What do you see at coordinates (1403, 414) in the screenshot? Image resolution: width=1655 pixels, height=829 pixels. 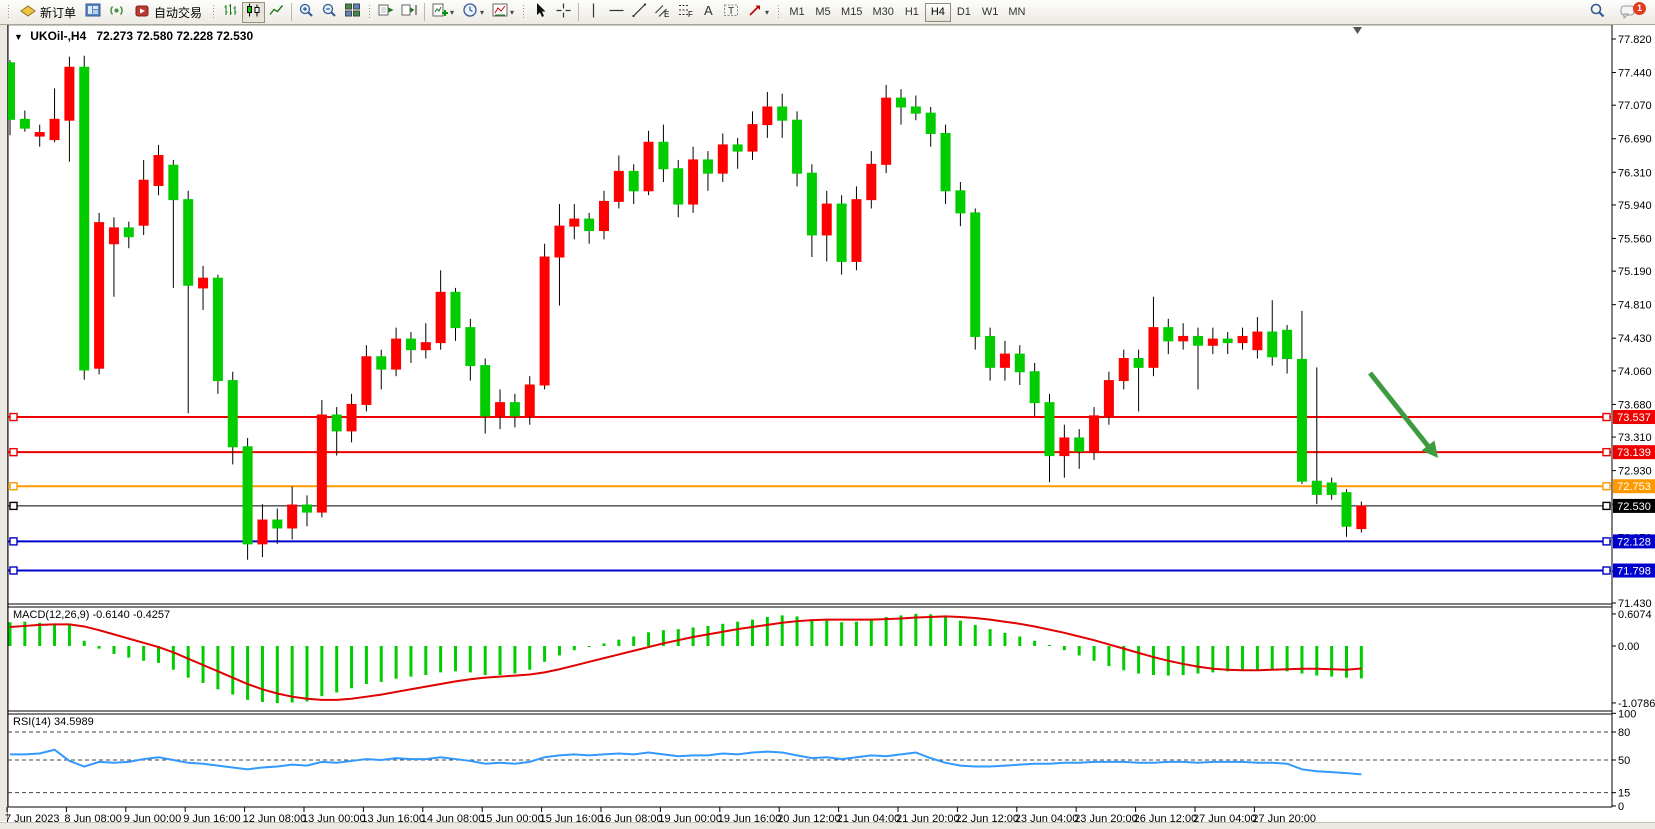 I see `trend-arrow` at bounding box center [1403, 414].